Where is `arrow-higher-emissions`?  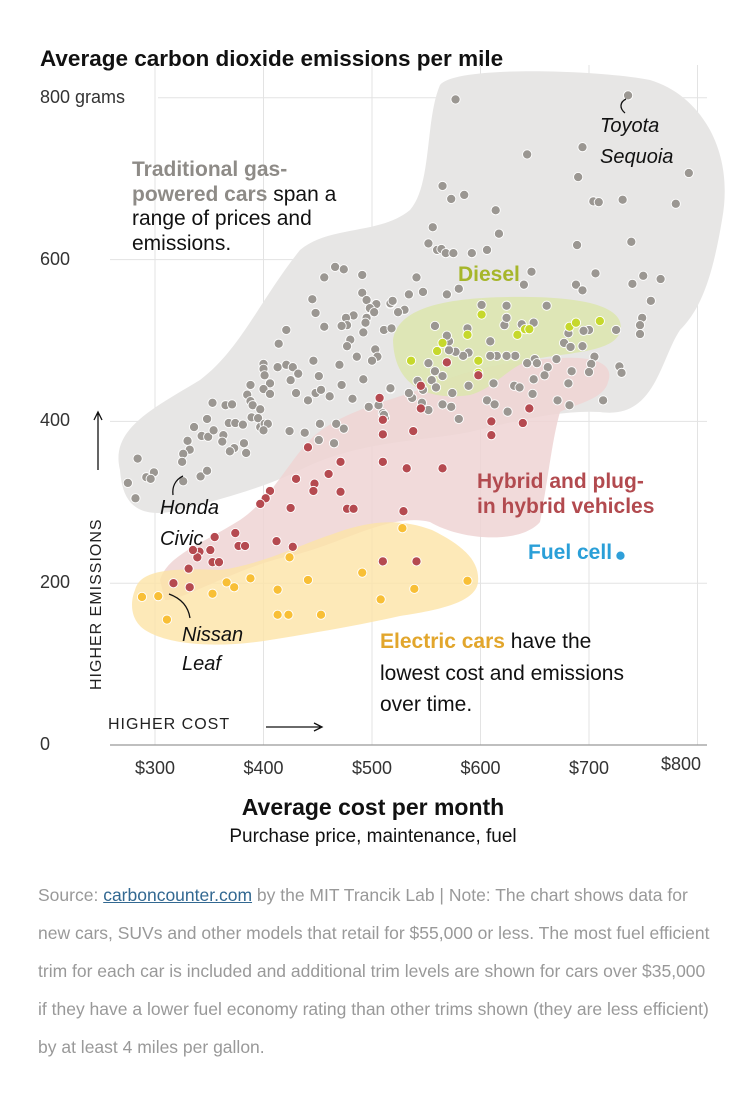
arrow-higher-emissions is located at coordinates (98, 440).